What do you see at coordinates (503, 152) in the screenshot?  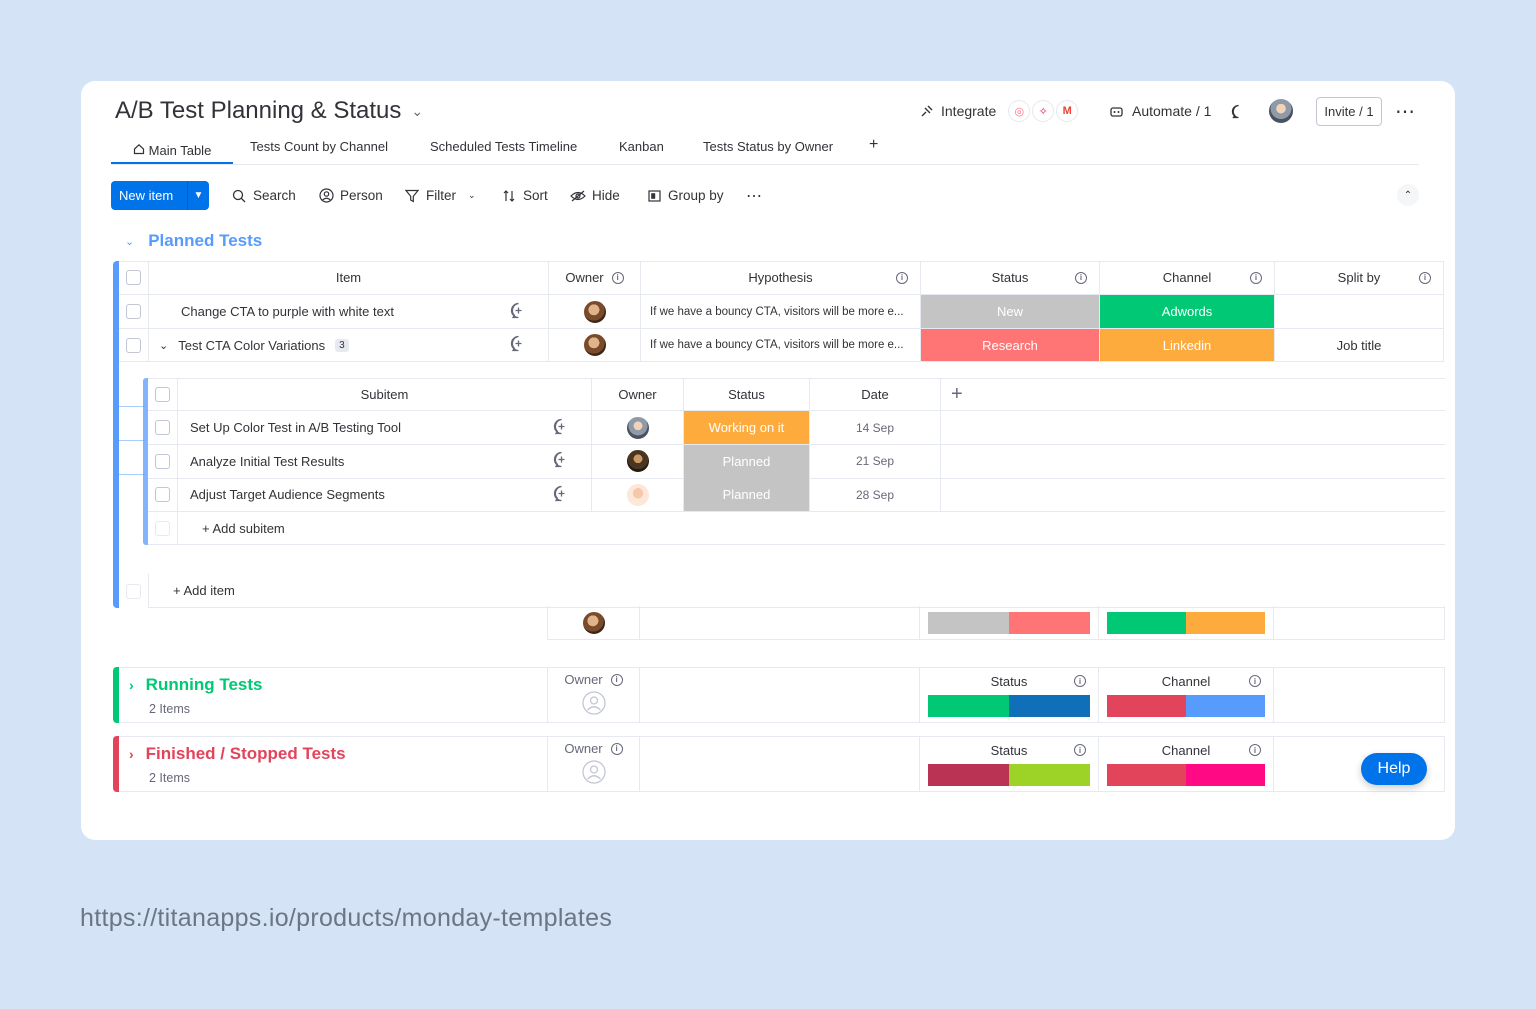 I see `tab-scheduled-timeline: Scheduled Tests Timeline` at bounding box center [503, 152].